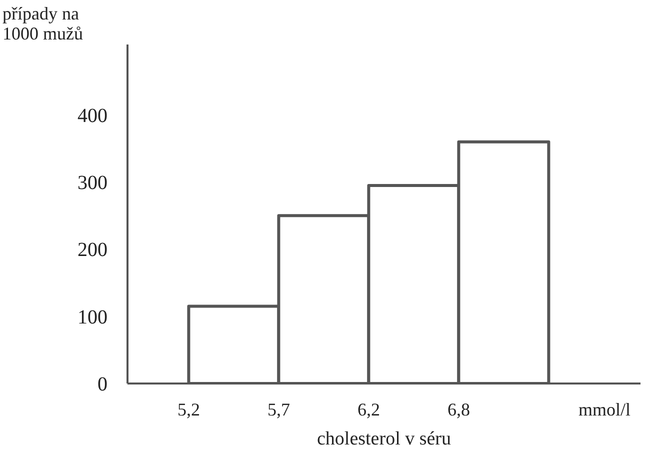 The width and height of the screenshot is (651, 452). Describe the element at coordinates (93, 317) in the screenshot. I see `y-tick-label: 100` at that location.